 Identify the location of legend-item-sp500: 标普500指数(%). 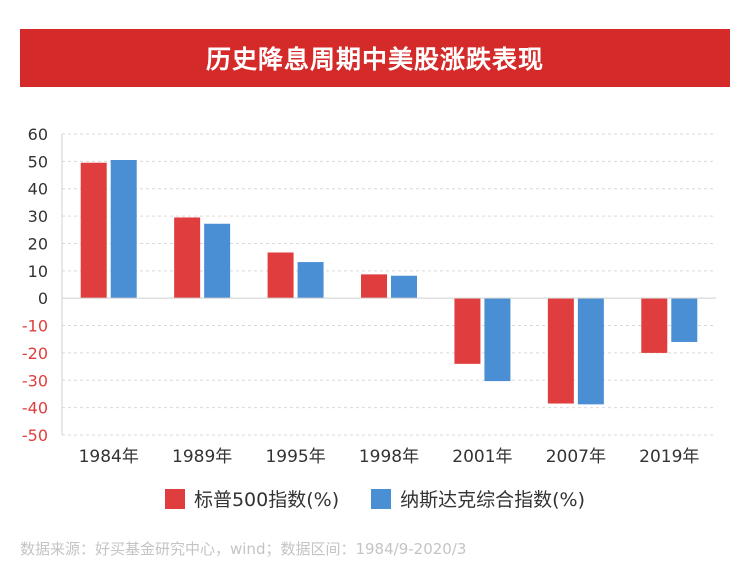
(252, 498).